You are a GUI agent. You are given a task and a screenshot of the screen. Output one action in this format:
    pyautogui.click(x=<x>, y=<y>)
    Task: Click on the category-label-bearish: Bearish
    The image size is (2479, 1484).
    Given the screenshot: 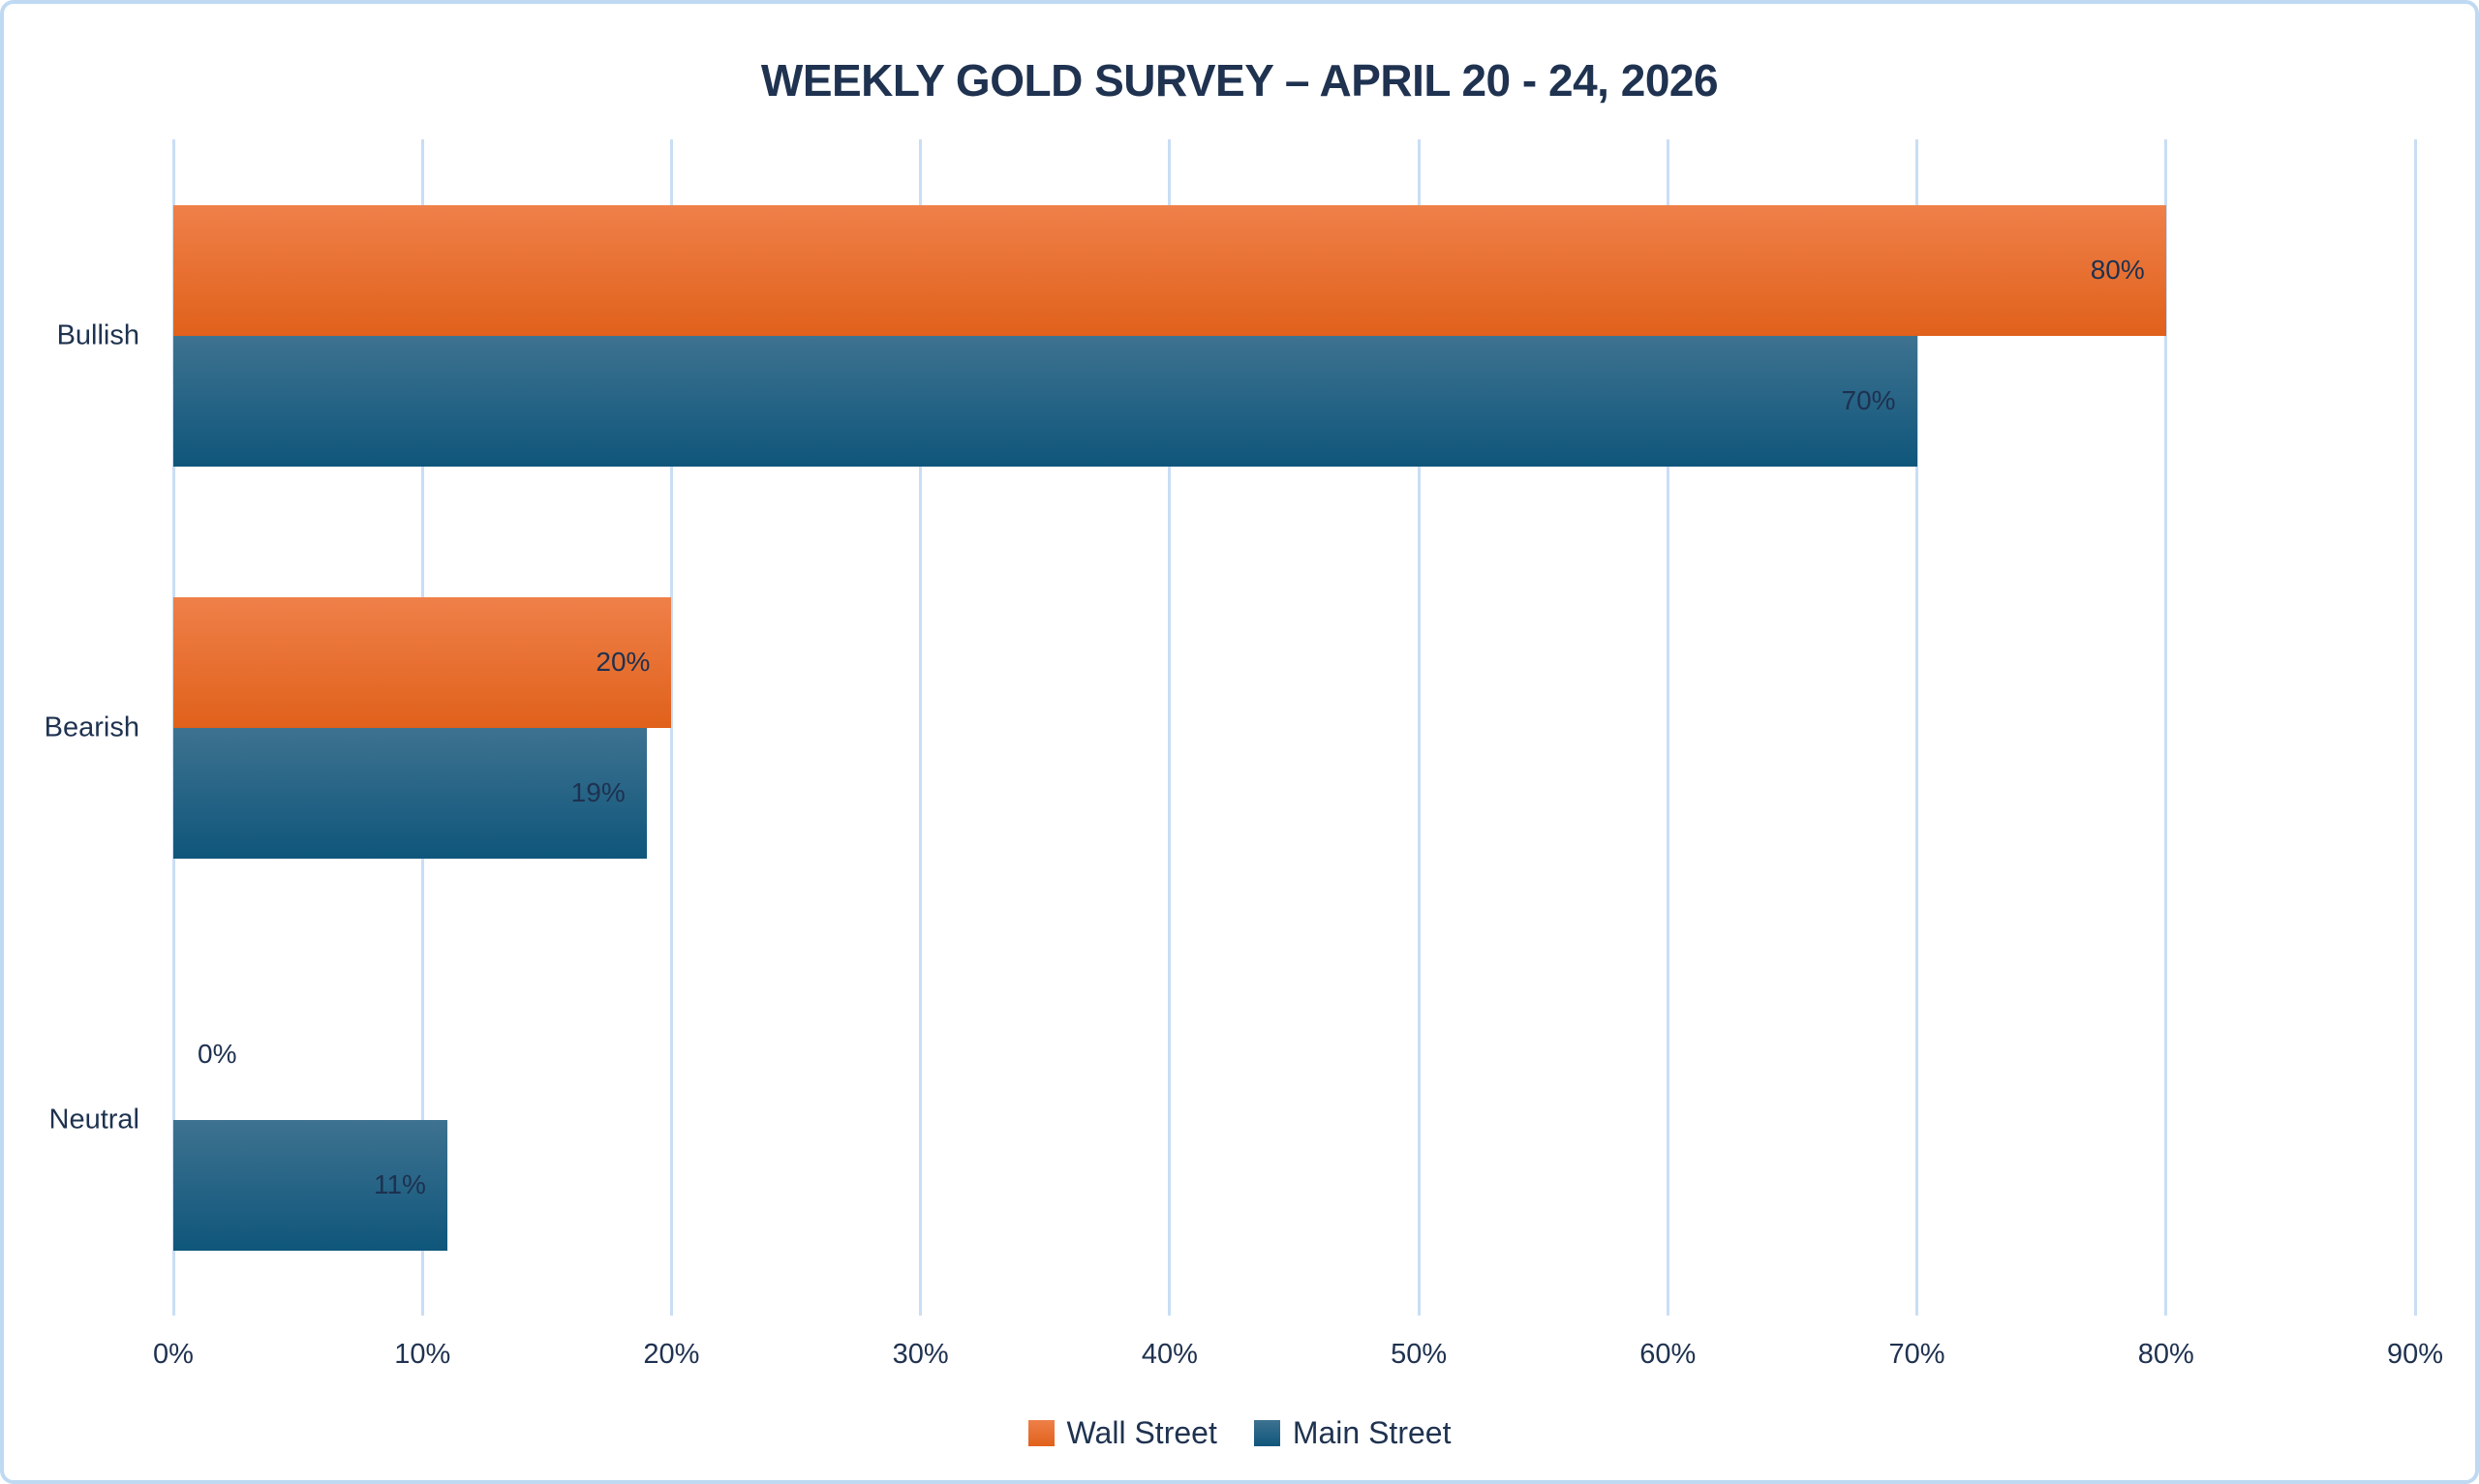 What is the action you would take?
    pyautogui.click(x=91, y=727)
    